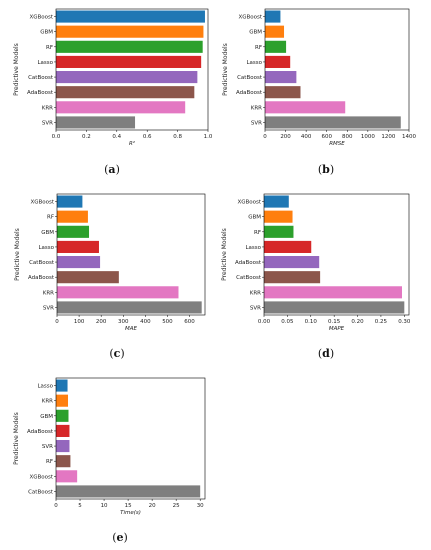 The width and height of the screenshot is (431, 550). What do you see at coordinates (123, 322) in the screenshot?
I see `x-tick-label: 300` at bounding box center [123, 322].